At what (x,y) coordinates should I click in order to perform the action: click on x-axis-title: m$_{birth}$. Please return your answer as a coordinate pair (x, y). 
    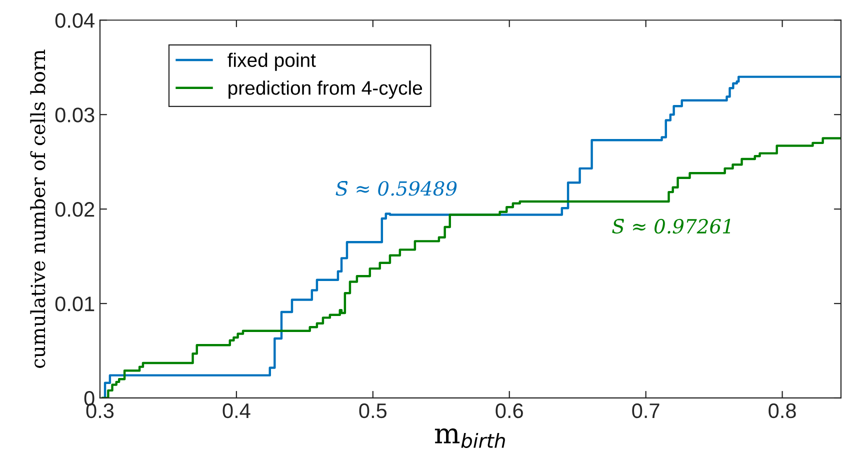
    Looking at the image, I should click on (469, 438).